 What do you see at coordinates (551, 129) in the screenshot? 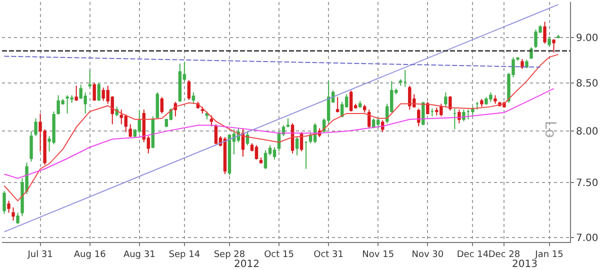
I see `annotation: Lo` at bounding box center [551, 129].